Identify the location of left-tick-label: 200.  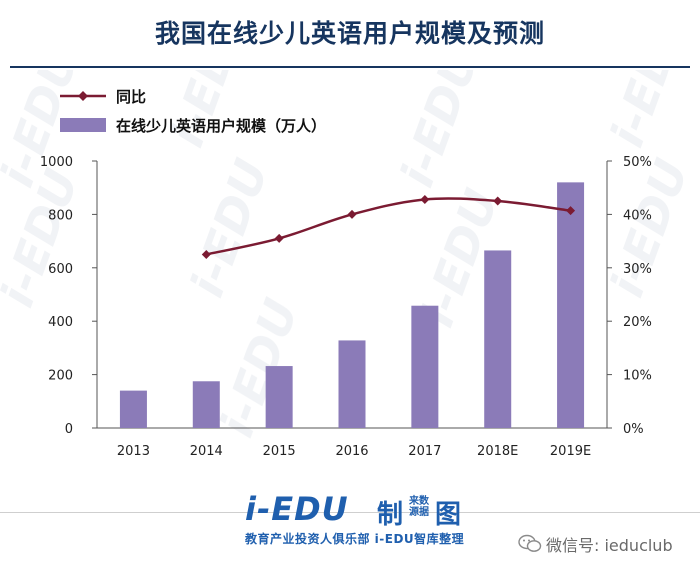
(60, 376).